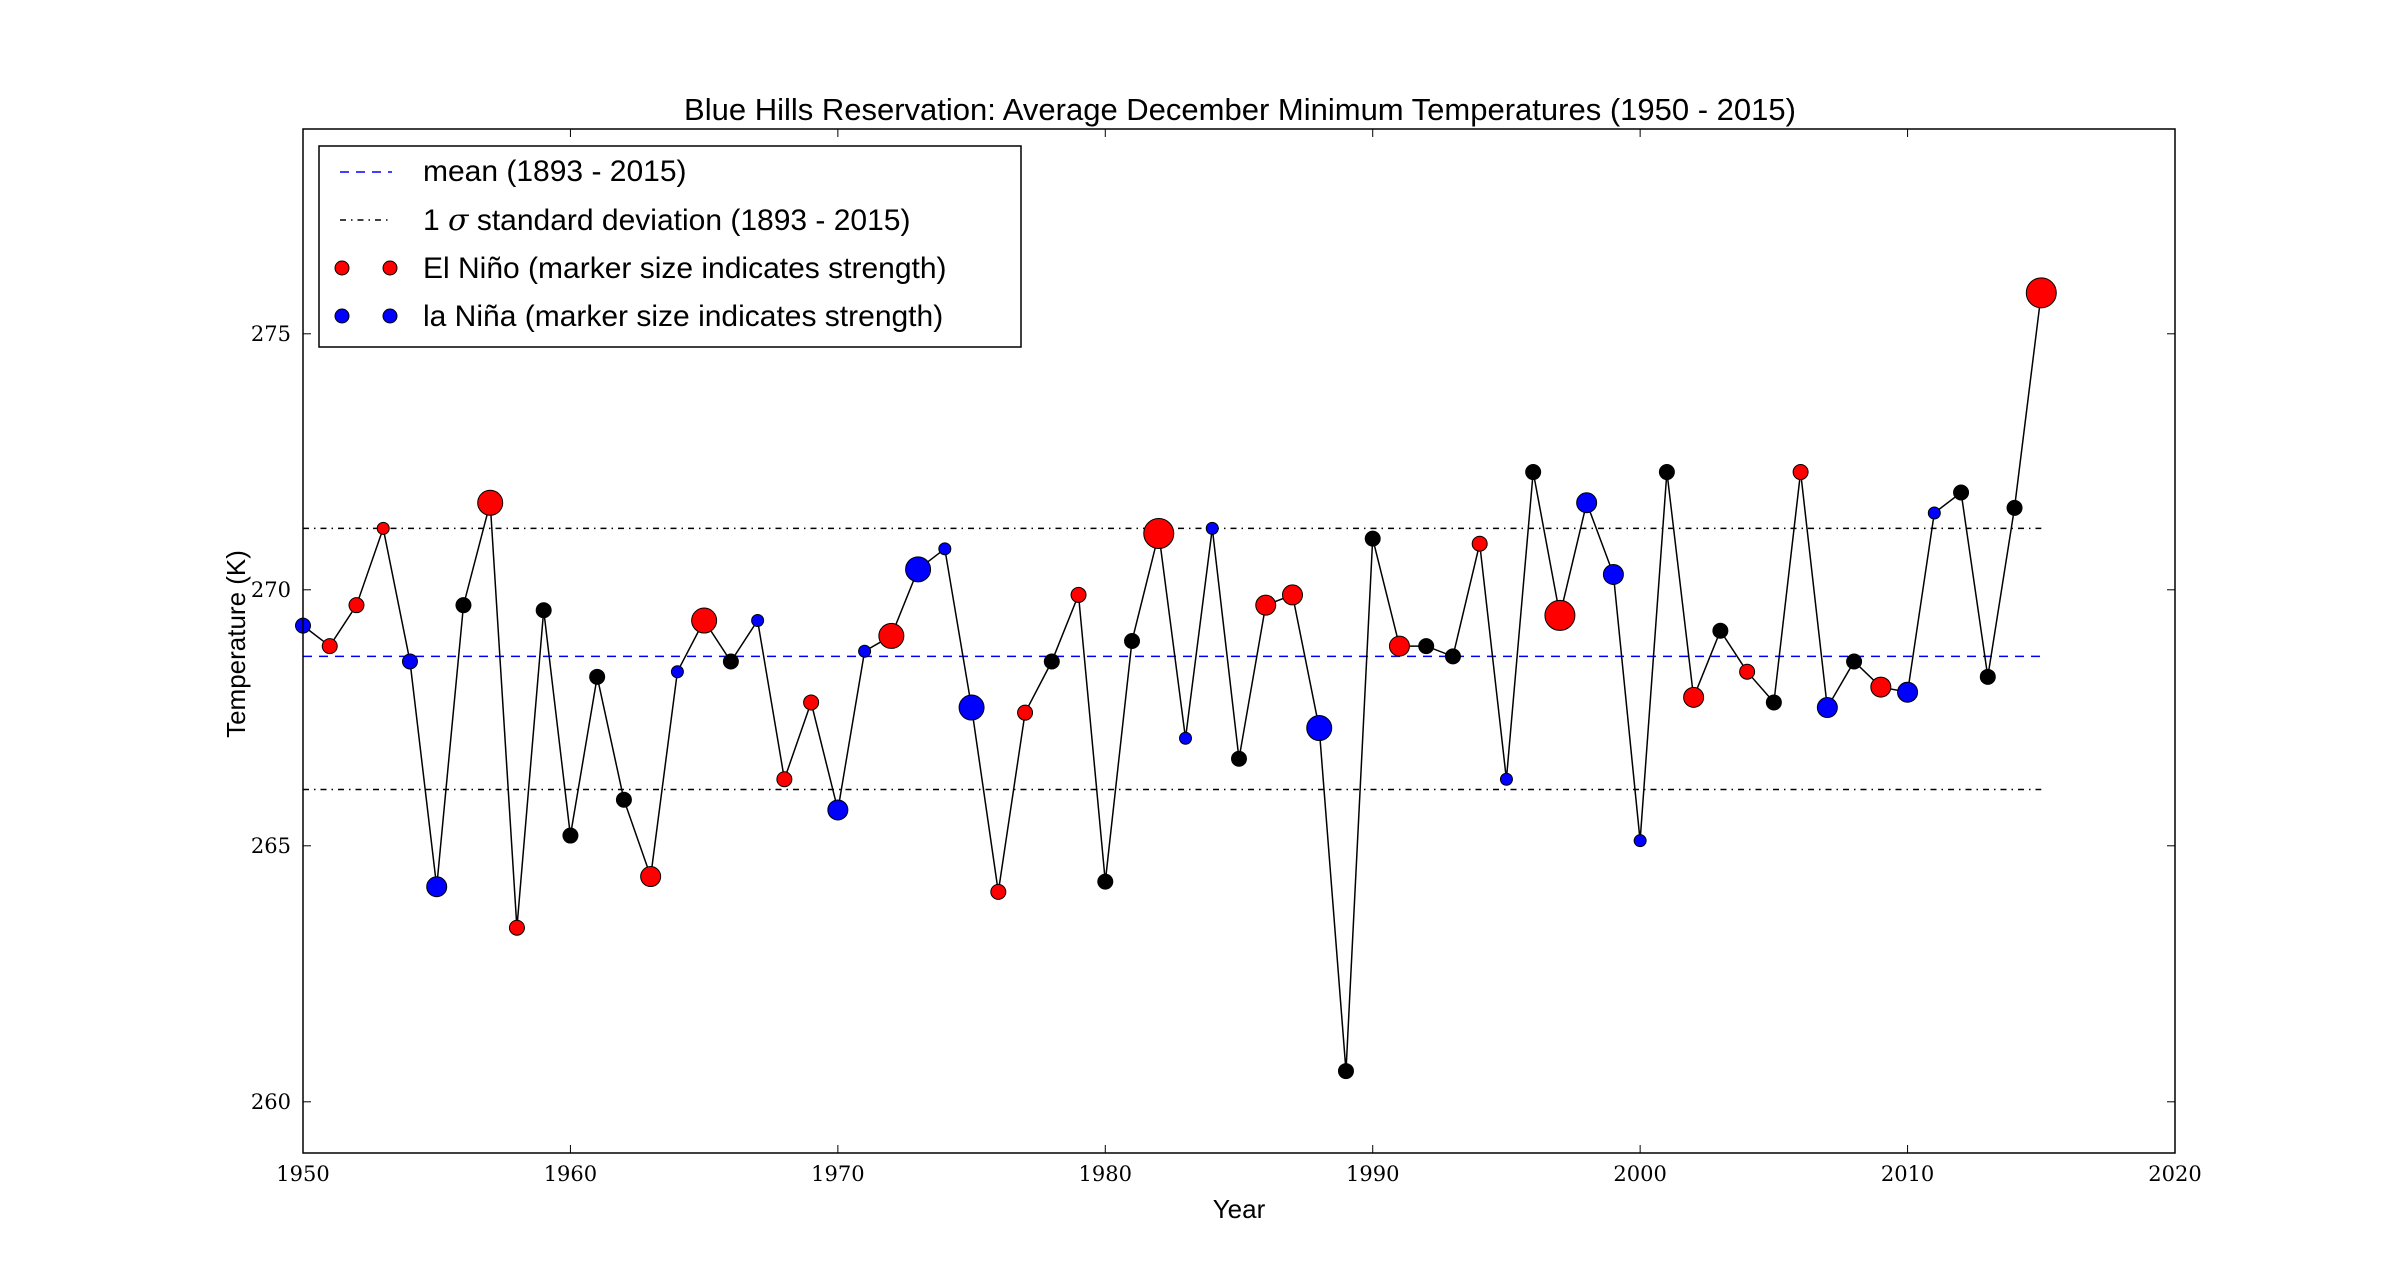  What do you see at coordinates (1694, 697) in the screenshot?
I see `data-point-2002` at bounding box center [1694, 697].